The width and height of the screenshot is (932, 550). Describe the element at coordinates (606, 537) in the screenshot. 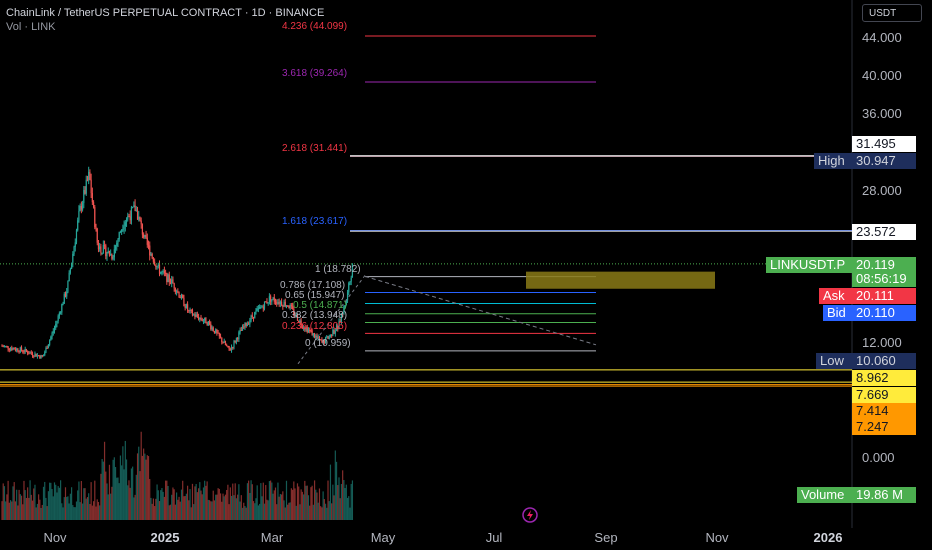

I see `x-label-sep: Sep` at that location.